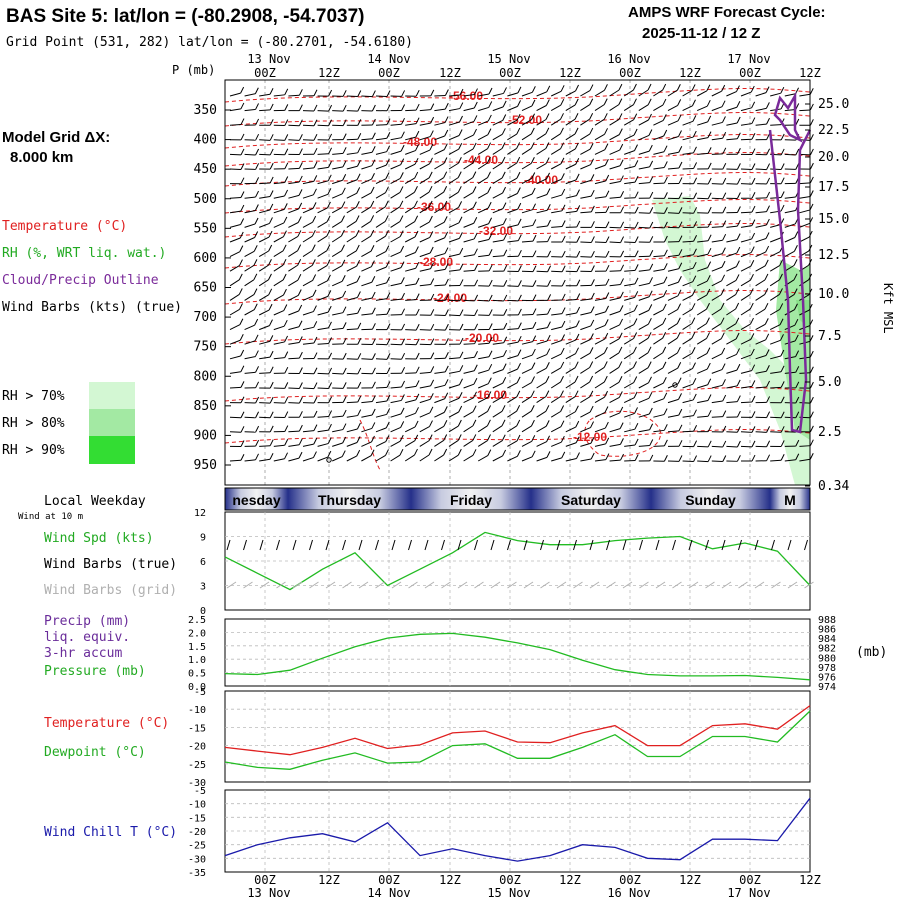 This screenshot has width=900, height=900. I want to click on precip-y-tick: 1.5, so click(197, 647).